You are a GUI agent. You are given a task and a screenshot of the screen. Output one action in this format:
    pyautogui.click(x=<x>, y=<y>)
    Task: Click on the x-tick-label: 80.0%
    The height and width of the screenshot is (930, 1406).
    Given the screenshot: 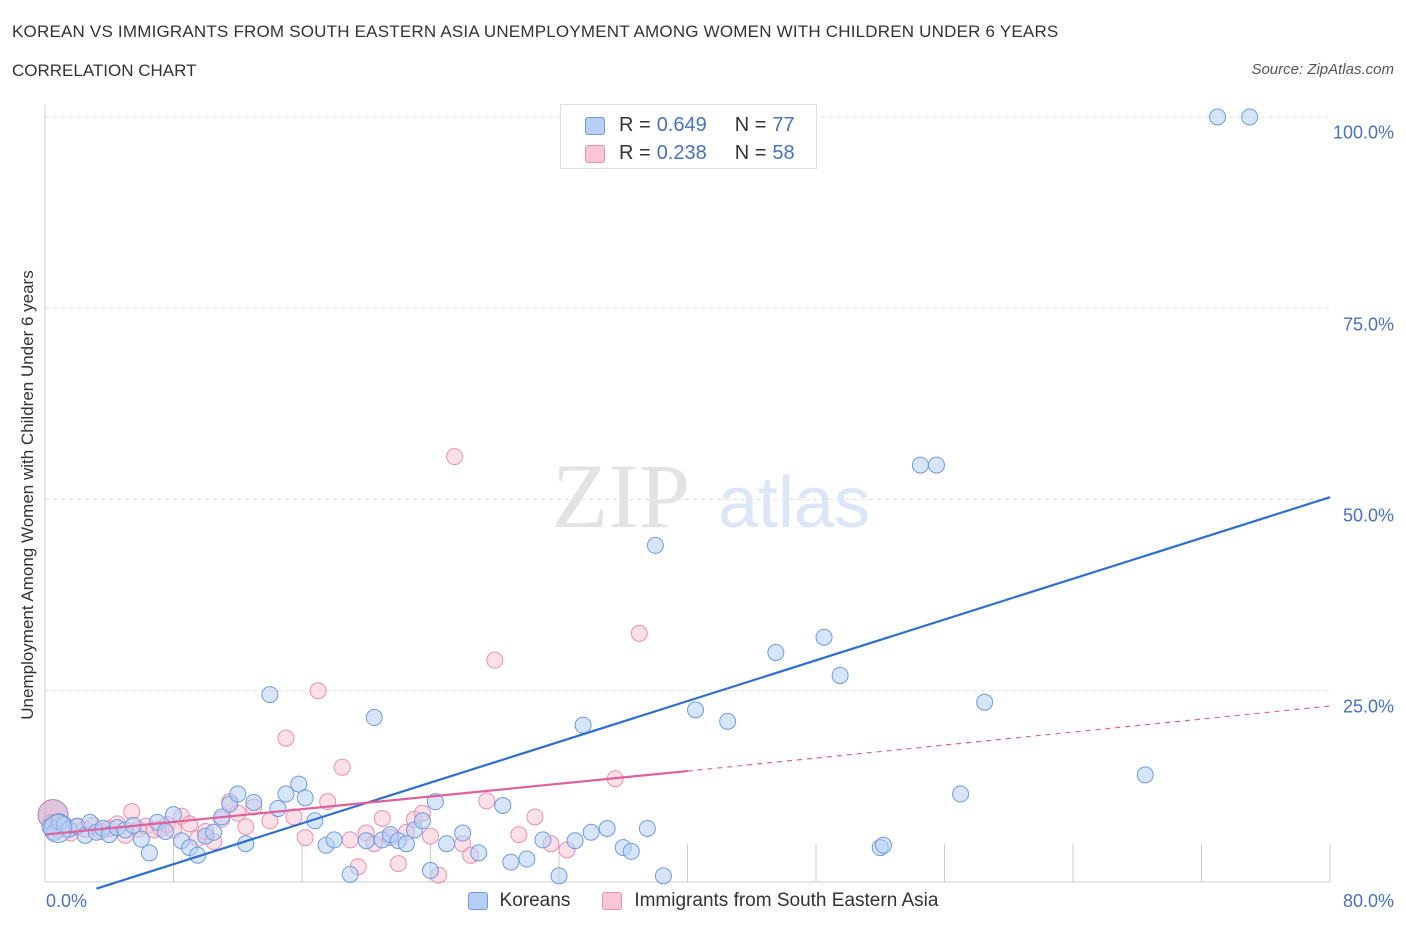 What is the action you would take?
    pyautogui.click(x=1368, y=901)
    